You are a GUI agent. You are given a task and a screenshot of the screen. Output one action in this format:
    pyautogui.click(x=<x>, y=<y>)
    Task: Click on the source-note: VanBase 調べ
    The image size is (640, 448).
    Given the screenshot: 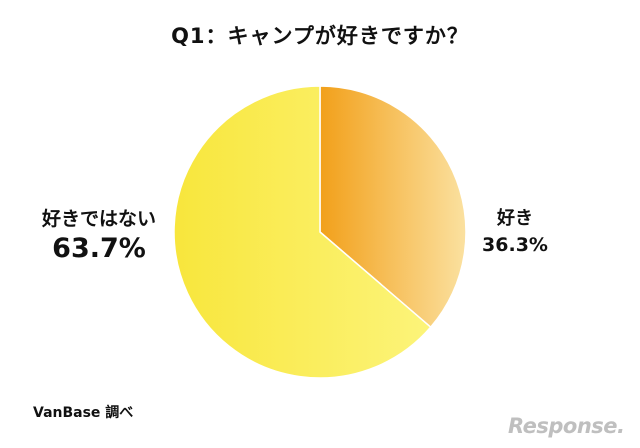 What is the action you would take?
    pyautogui.click(x=83, y=413)
    